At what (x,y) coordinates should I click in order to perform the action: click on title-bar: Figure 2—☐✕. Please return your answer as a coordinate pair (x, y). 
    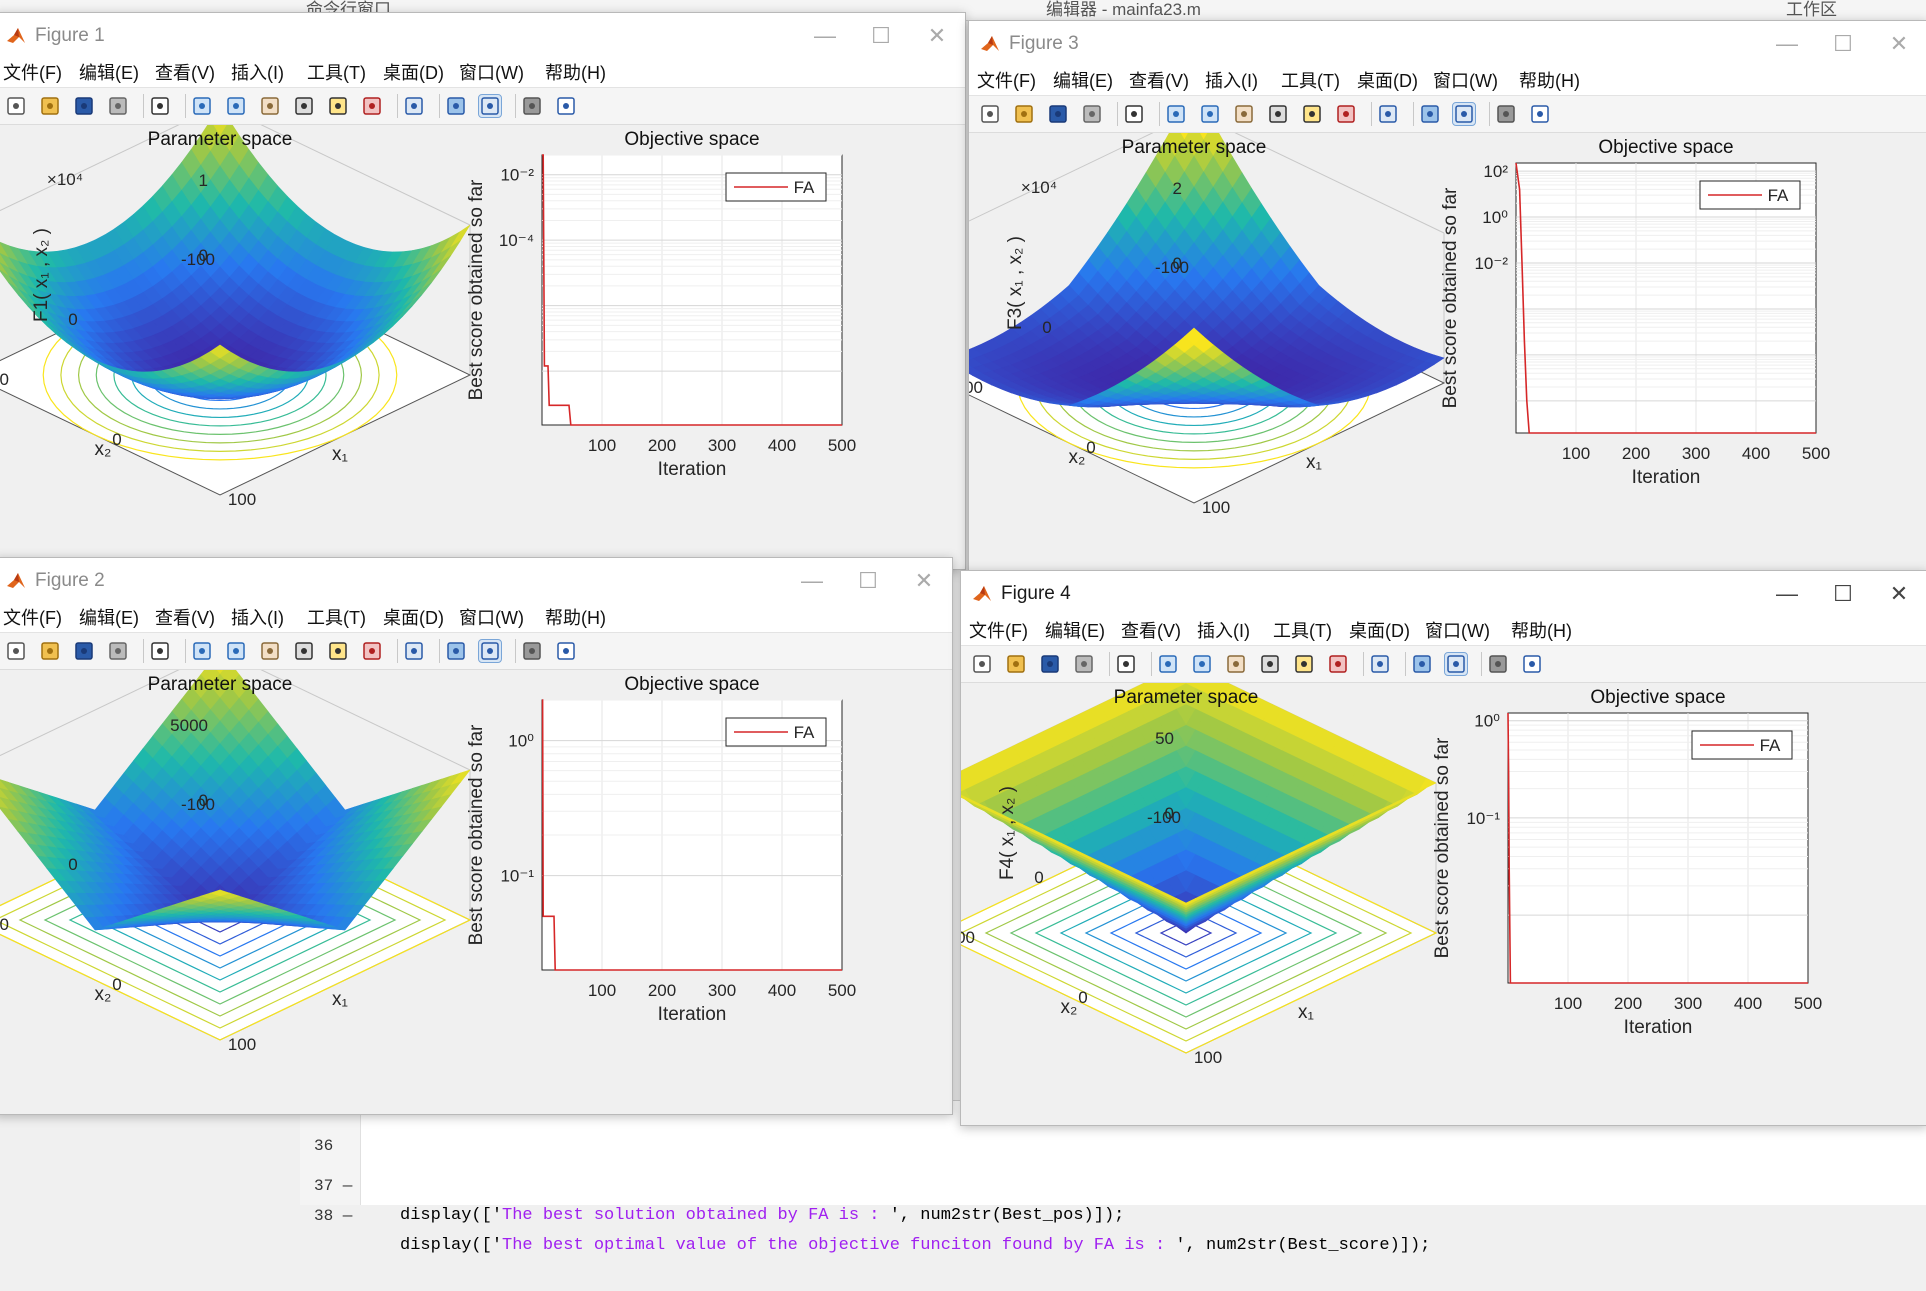
    Looking at the image, I should click on (476, 581).